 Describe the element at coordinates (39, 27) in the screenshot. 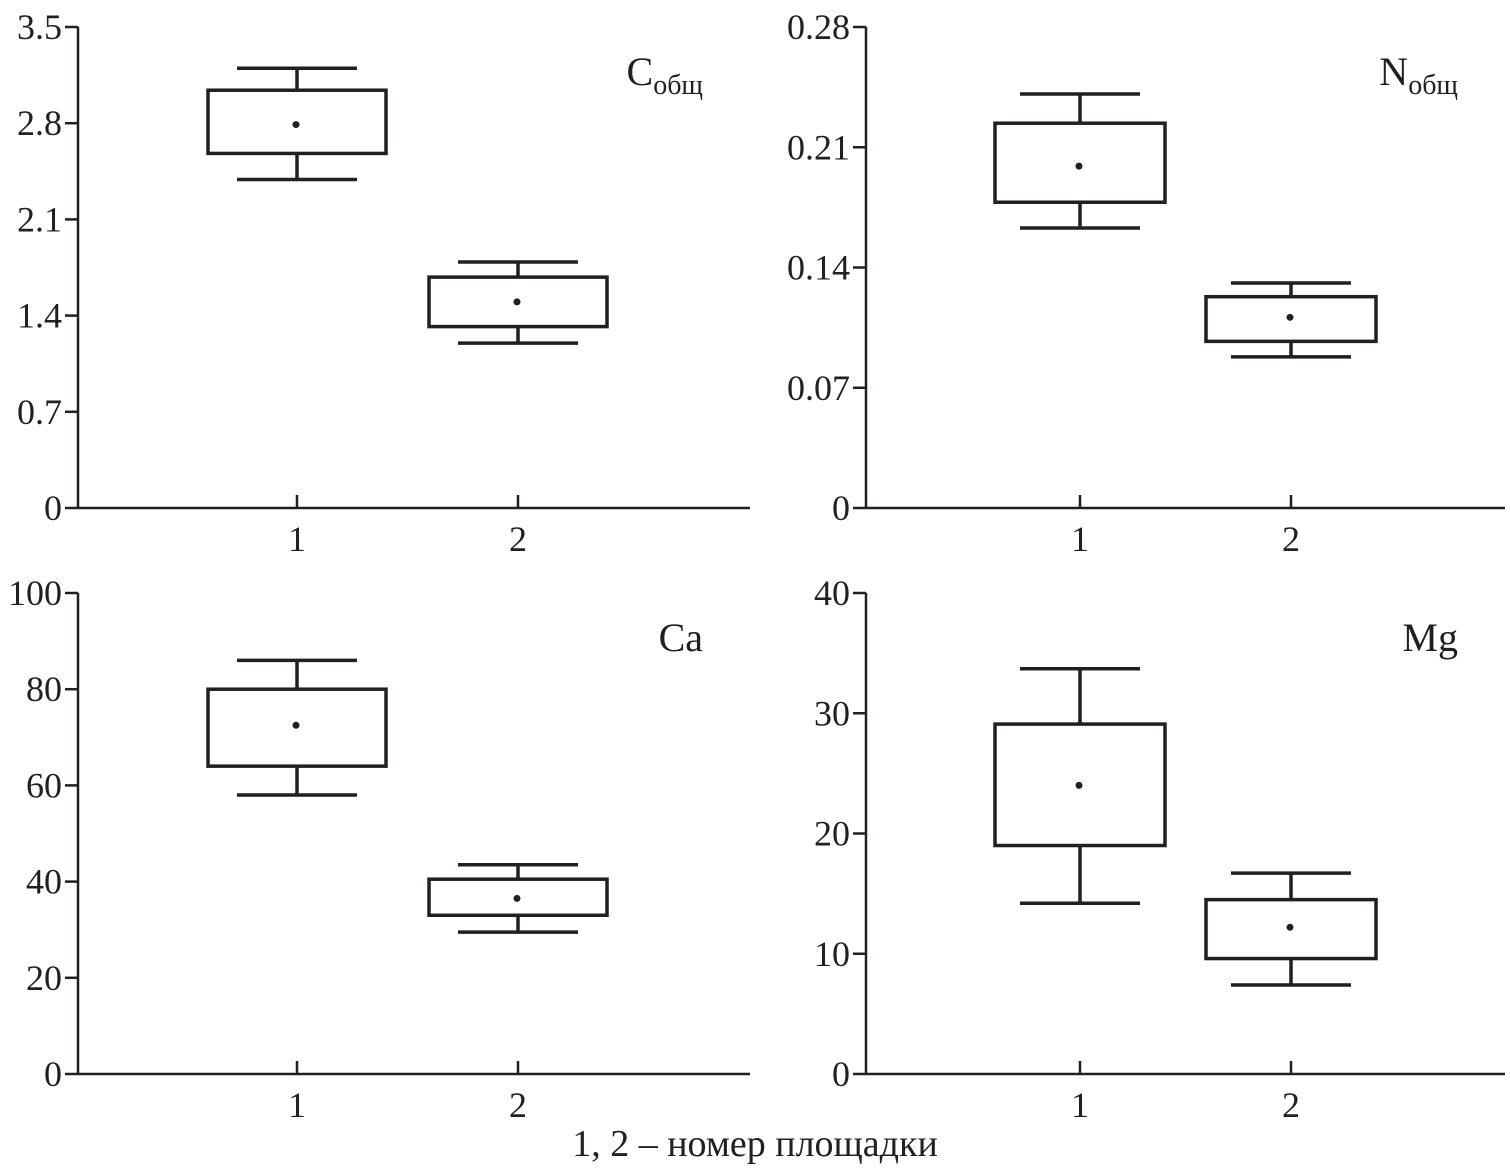

I see `y-tick-label: 3.5` at that location.